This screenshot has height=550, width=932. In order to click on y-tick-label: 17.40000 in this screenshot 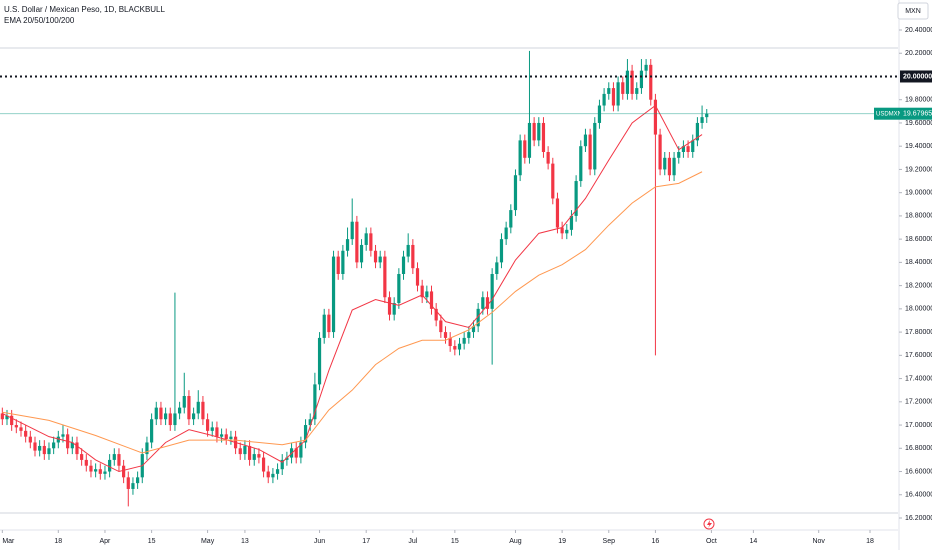, I will do `click(918, 378)`.